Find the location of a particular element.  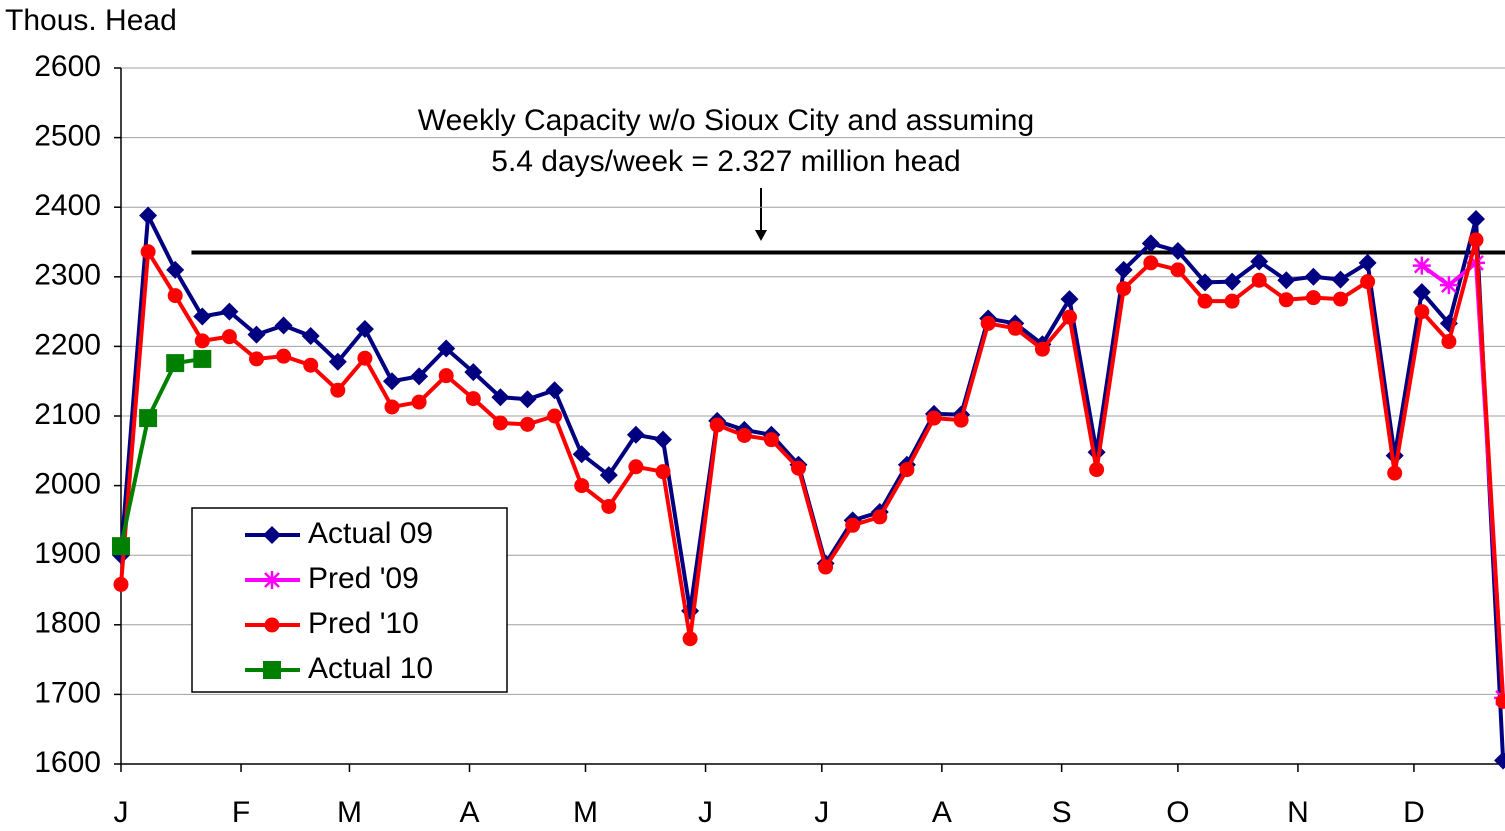

y-tick-label: 2400 is located at coordinates (67, 205).